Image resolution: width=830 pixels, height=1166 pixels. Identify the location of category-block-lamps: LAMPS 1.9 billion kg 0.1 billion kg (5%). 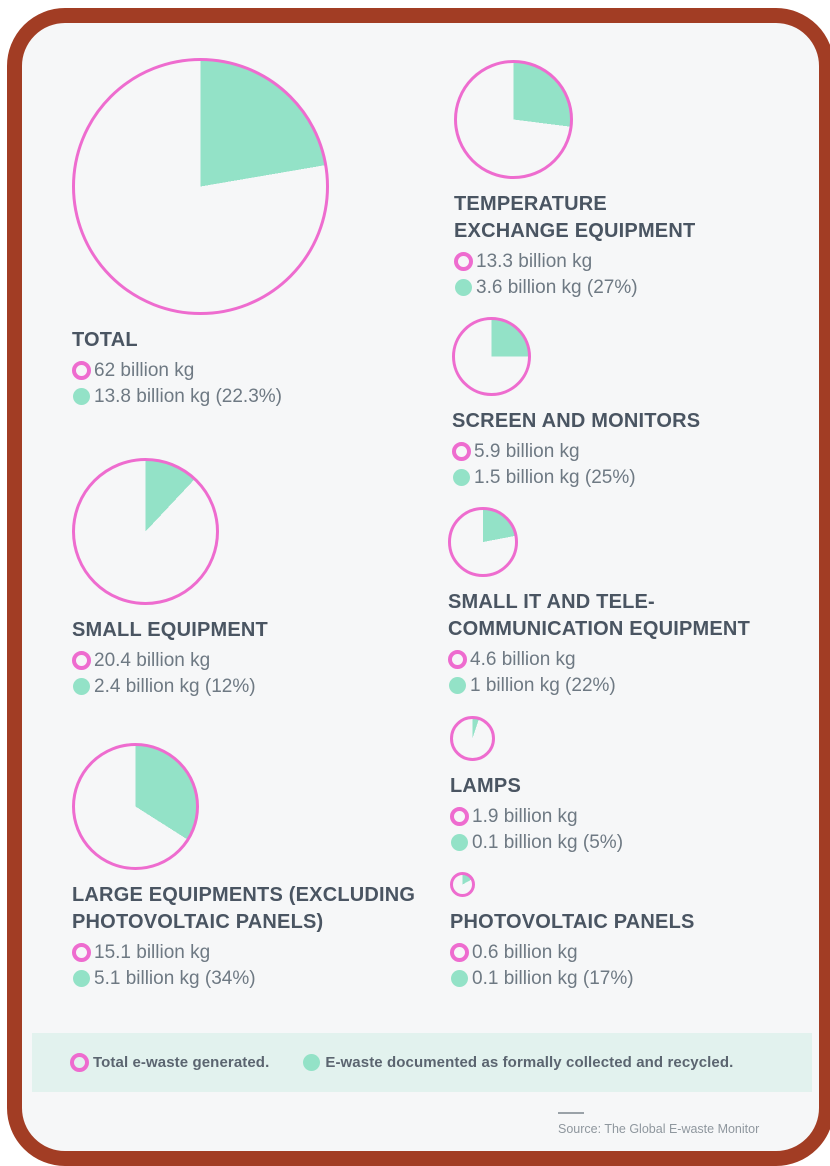
(622, 785).